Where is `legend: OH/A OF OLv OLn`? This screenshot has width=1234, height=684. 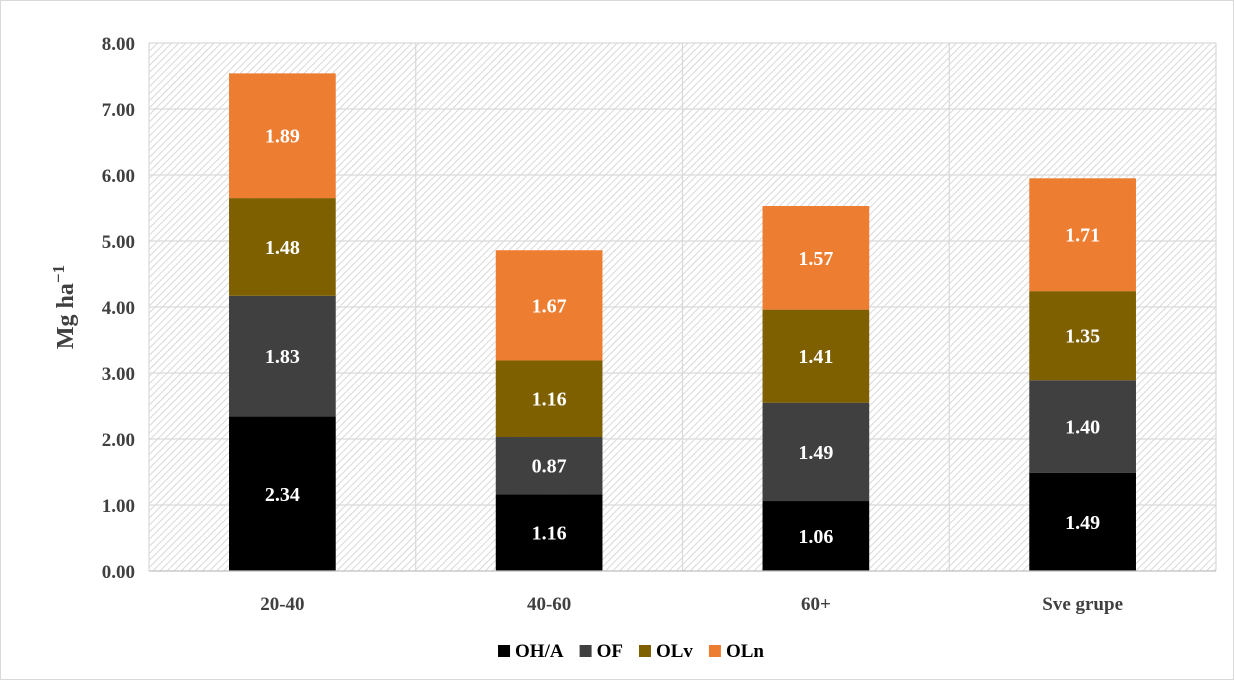 legend: OH/A OF OLv OLn is located at coordinates (631, 651).